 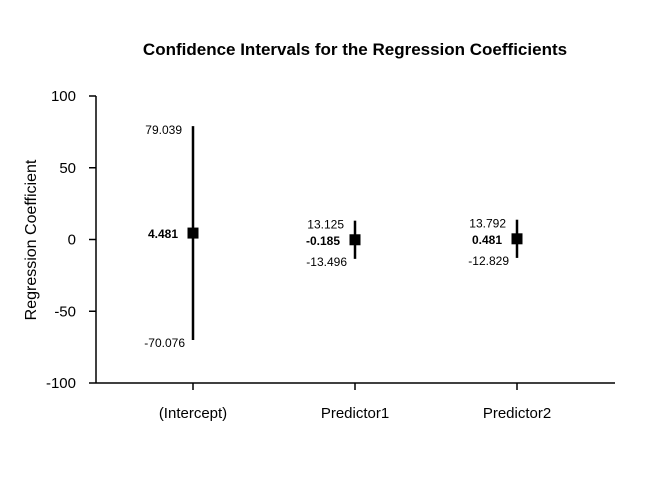 What do you see at coordinates (487, 240) in the screenshot?
I see `estimate-label: 0.481` at bounding box center [487, 240].